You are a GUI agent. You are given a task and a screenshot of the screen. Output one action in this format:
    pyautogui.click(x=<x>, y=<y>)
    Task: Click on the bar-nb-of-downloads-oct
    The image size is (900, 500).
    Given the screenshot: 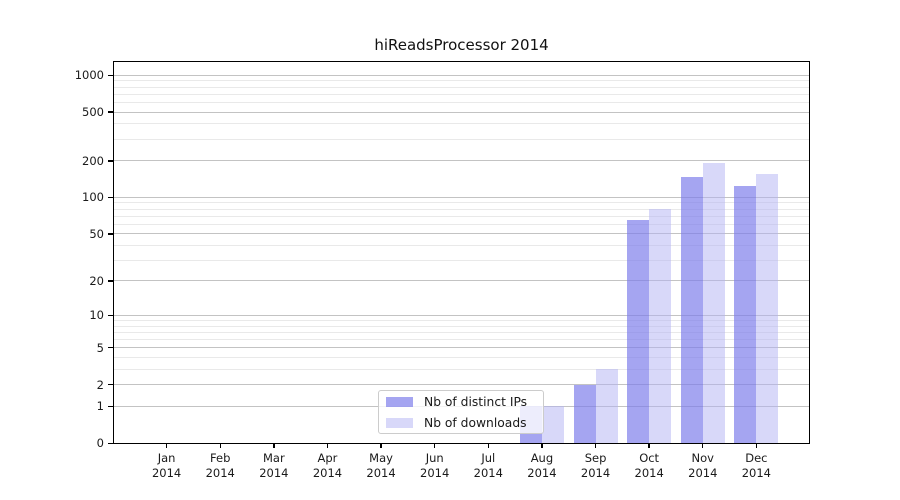 What is the action you would take?
    pyautogui.click(x=660, y=326)
    